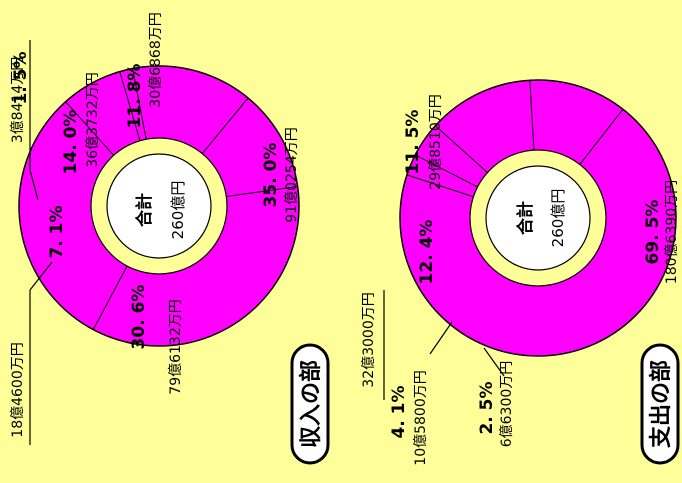 This screenshot has height=483, width=682. Describe the element at coordinates (21, 77) in the screenshot. I see `income-slice-percent: 1. 5%` at that location.